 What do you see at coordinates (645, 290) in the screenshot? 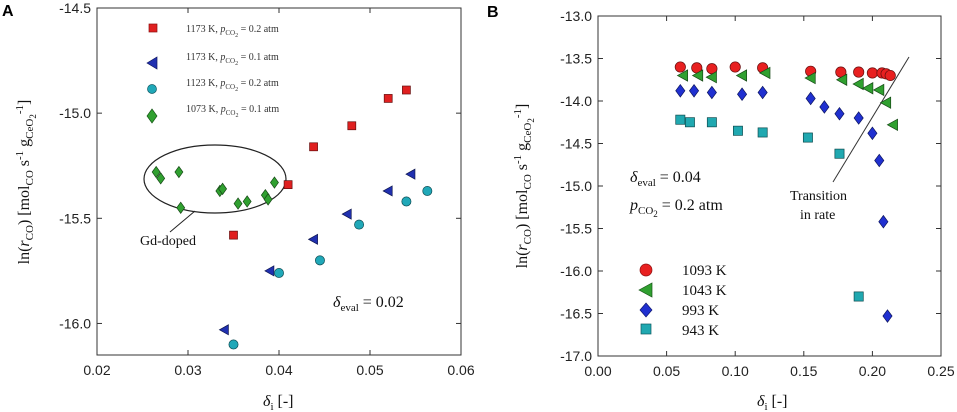
I see `legend-b-marker-triangle` at bounding box center [645, 290].